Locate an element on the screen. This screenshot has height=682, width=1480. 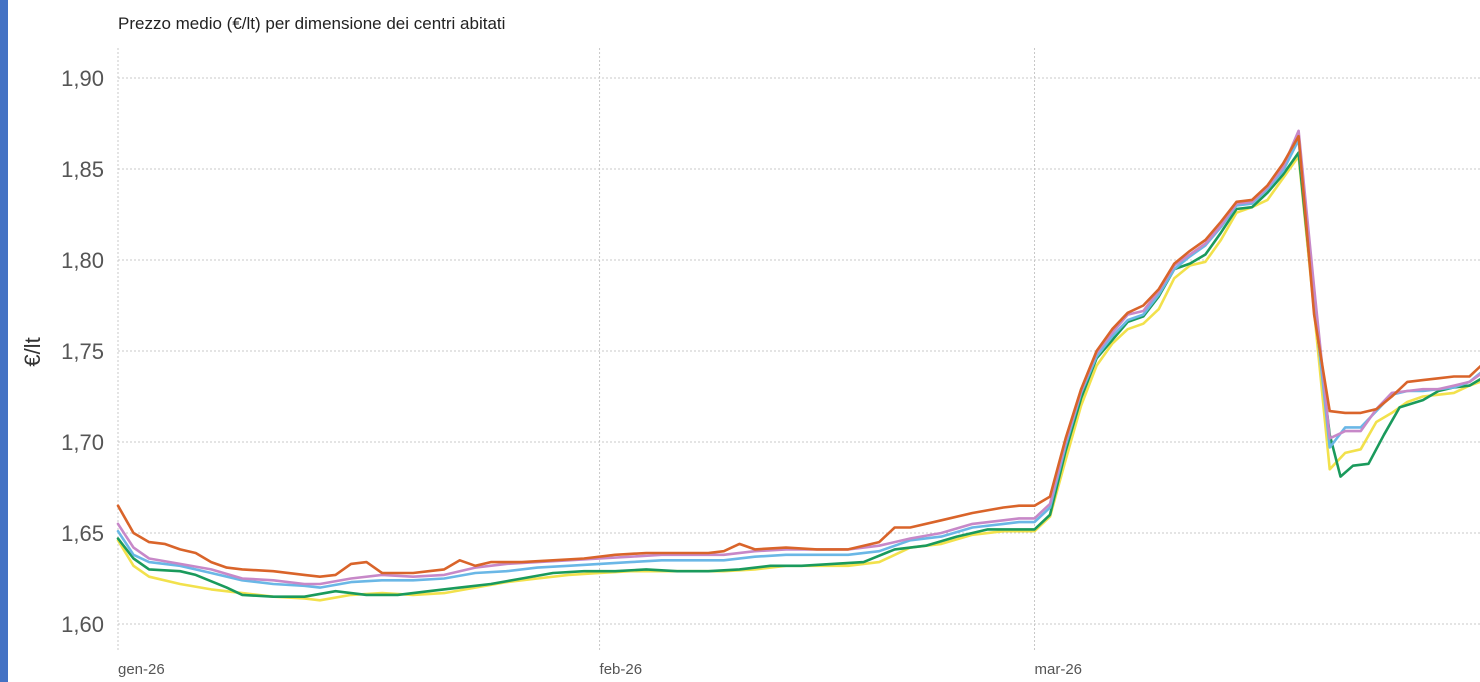
y-tick-label: 1,60 is located at coordinates (82, 624).